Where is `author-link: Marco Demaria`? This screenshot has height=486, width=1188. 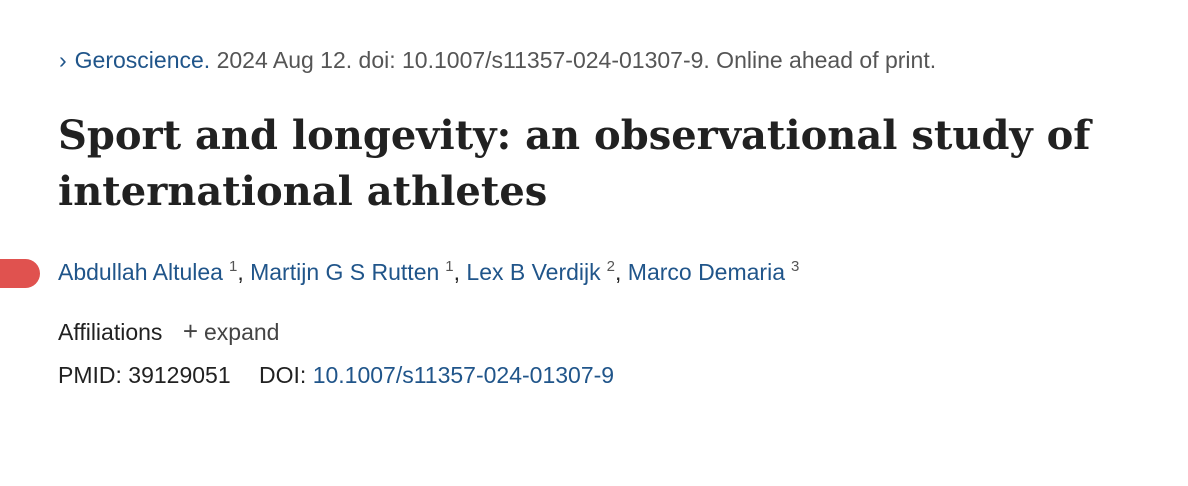 author-link: Marco Demaria is located at coordinates (706, 272).